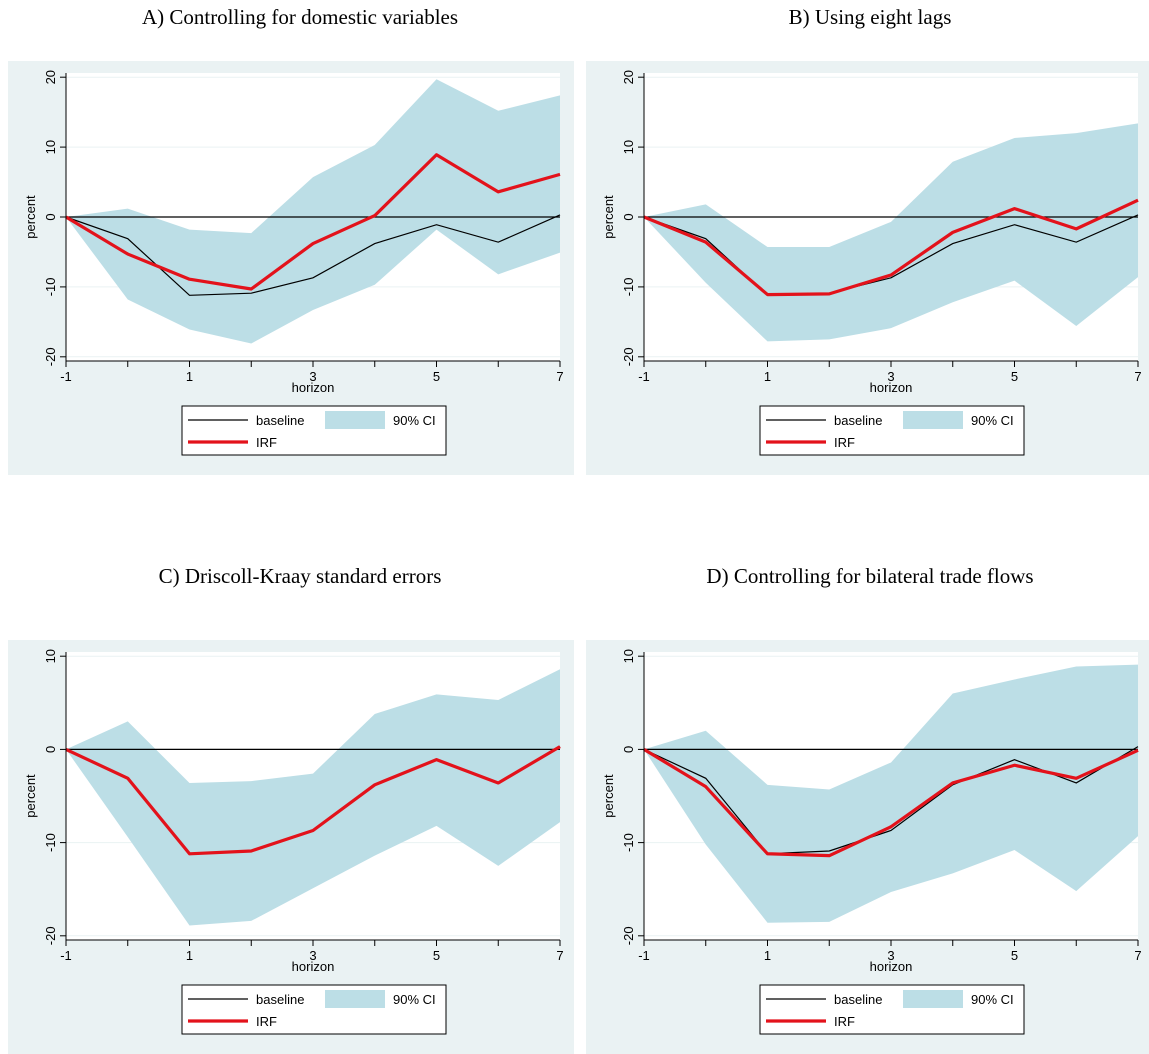 The image size is (1149, 1054). What do you see at coordinates (313, 255) in the screenshot?
I see `baseline-line` at bounding box center [313, 255].